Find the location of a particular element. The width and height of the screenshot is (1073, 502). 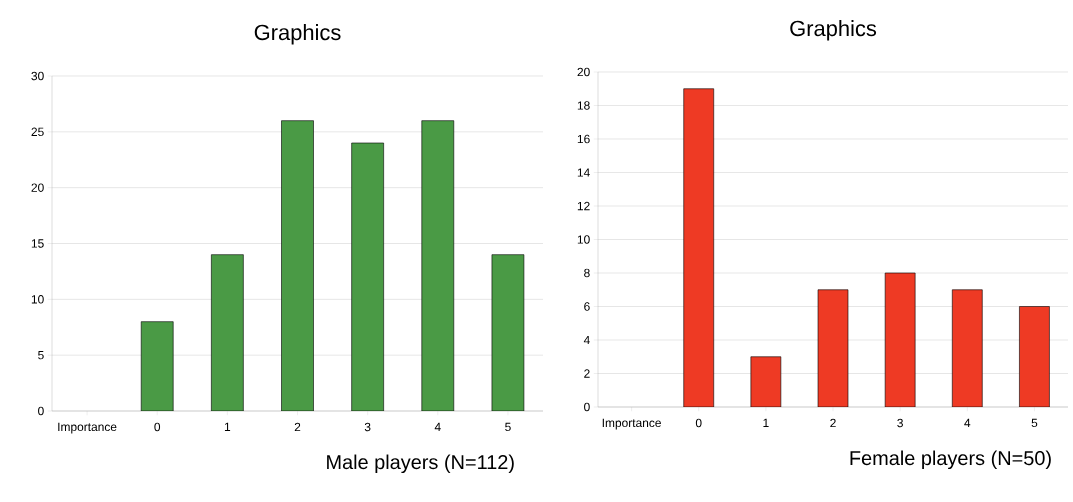

y-tick-label: 2 is located at coordinates (587, 373).